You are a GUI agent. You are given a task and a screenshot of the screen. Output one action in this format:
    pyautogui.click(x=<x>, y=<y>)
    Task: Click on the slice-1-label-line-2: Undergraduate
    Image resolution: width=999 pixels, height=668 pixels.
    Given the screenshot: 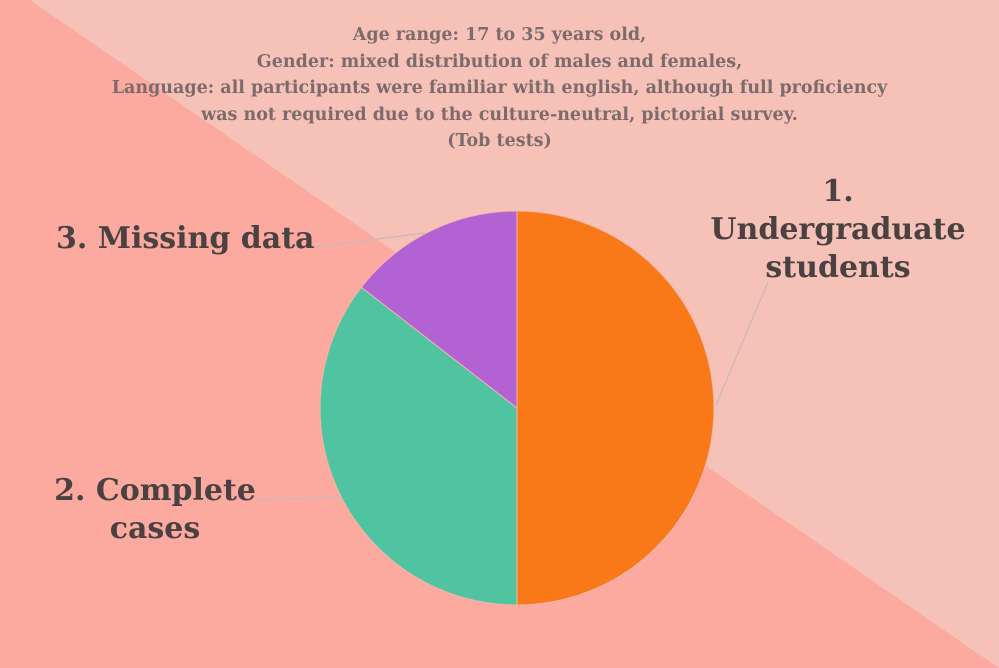 What is the action you would take?
    pyautogui.click(x=838, y=229)
    